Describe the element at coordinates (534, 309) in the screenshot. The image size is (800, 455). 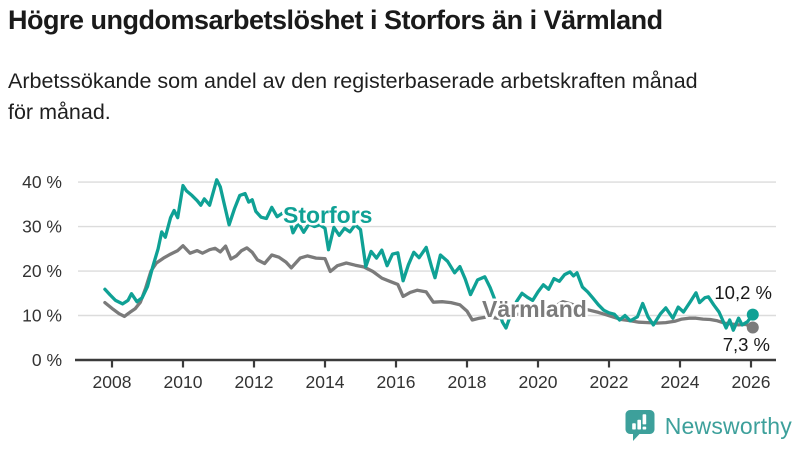
I see `vrmland-series-label: Värmland` at that location.